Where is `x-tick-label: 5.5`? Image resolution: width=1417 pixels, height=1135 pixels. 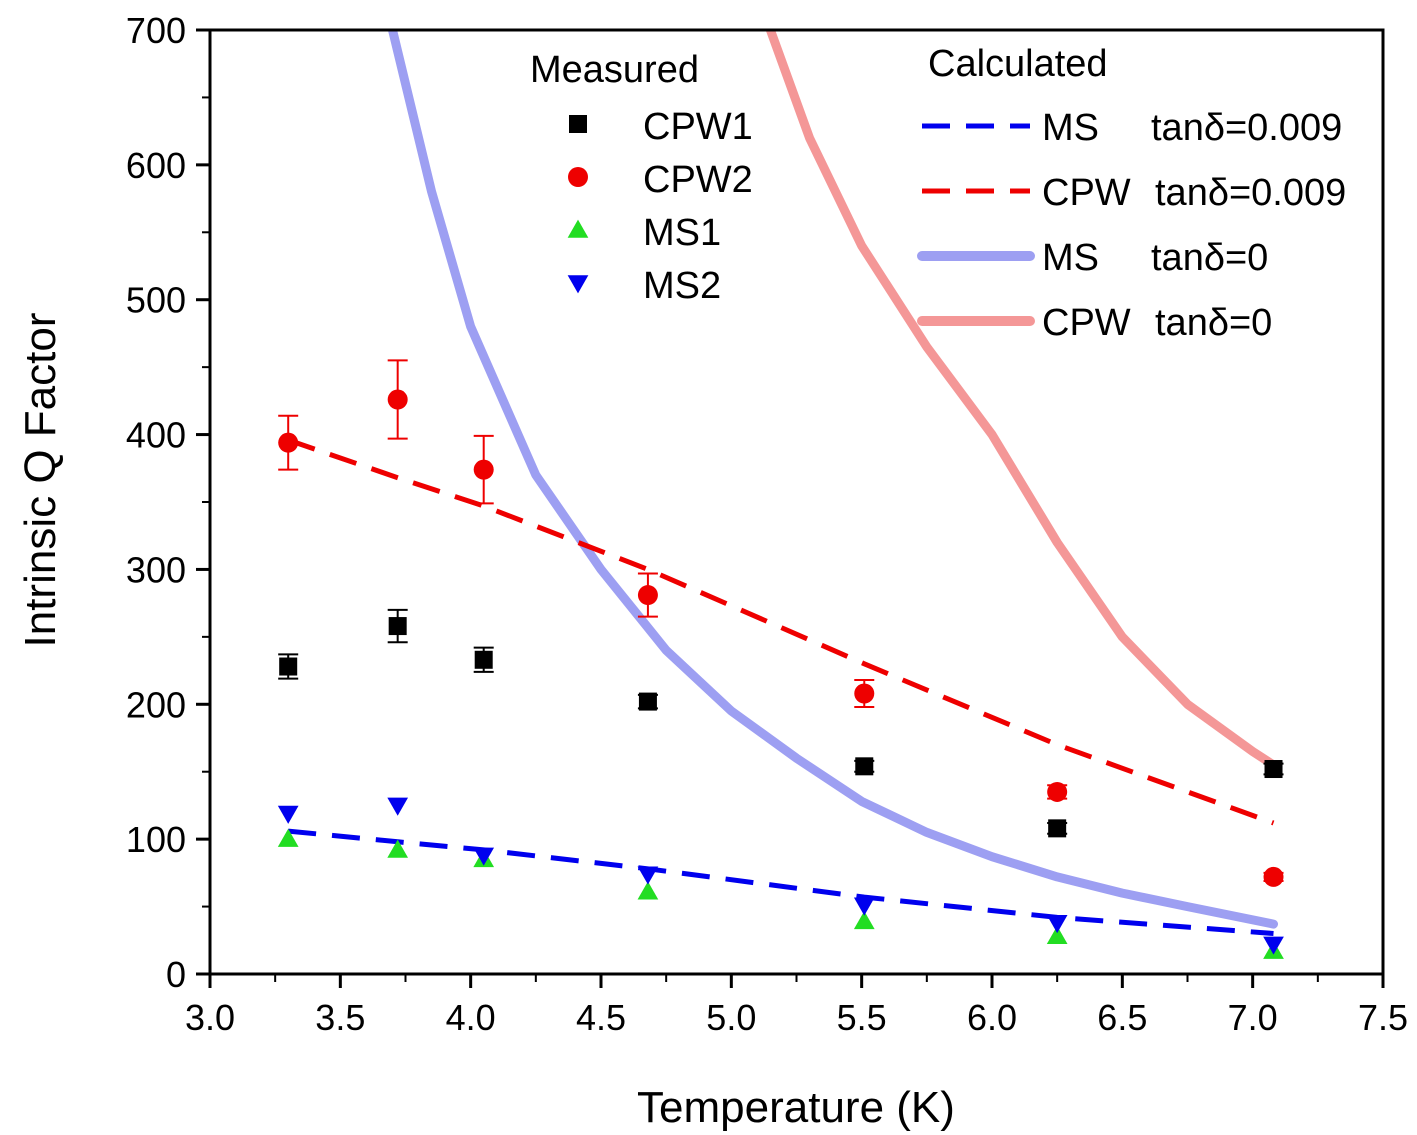 x-tick-label: 5.5 is located at coordinates (862, 1017).